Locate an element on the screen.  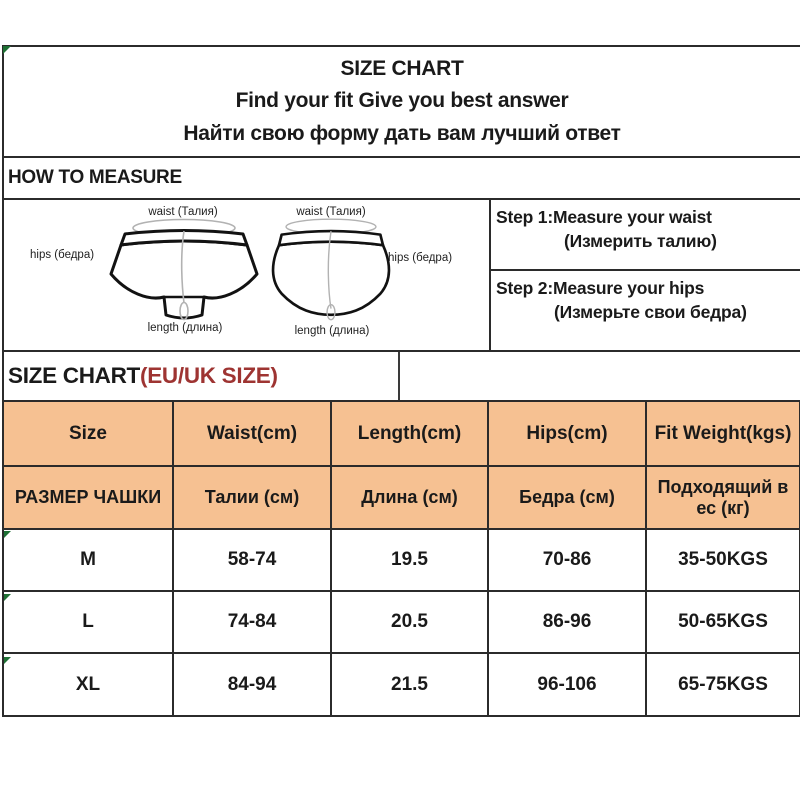
table-row: XL 84-94 21.5 96-106 65-75KGS is located at coordinates (401, 684).